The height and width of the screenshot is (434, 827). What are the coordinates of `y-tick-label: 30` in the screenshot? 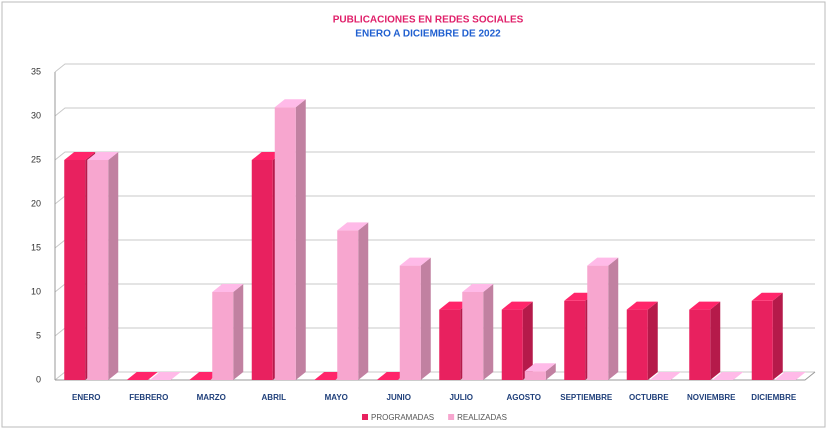 It's located at (36, 115).